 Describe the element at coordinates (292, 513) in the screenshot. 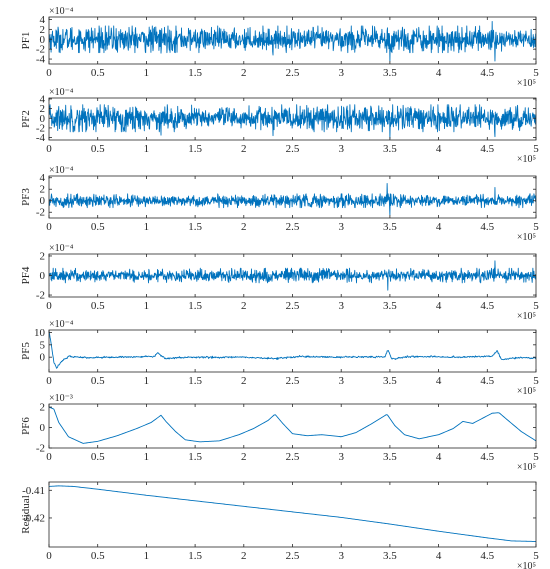

I see `series-line-residual` at that location.